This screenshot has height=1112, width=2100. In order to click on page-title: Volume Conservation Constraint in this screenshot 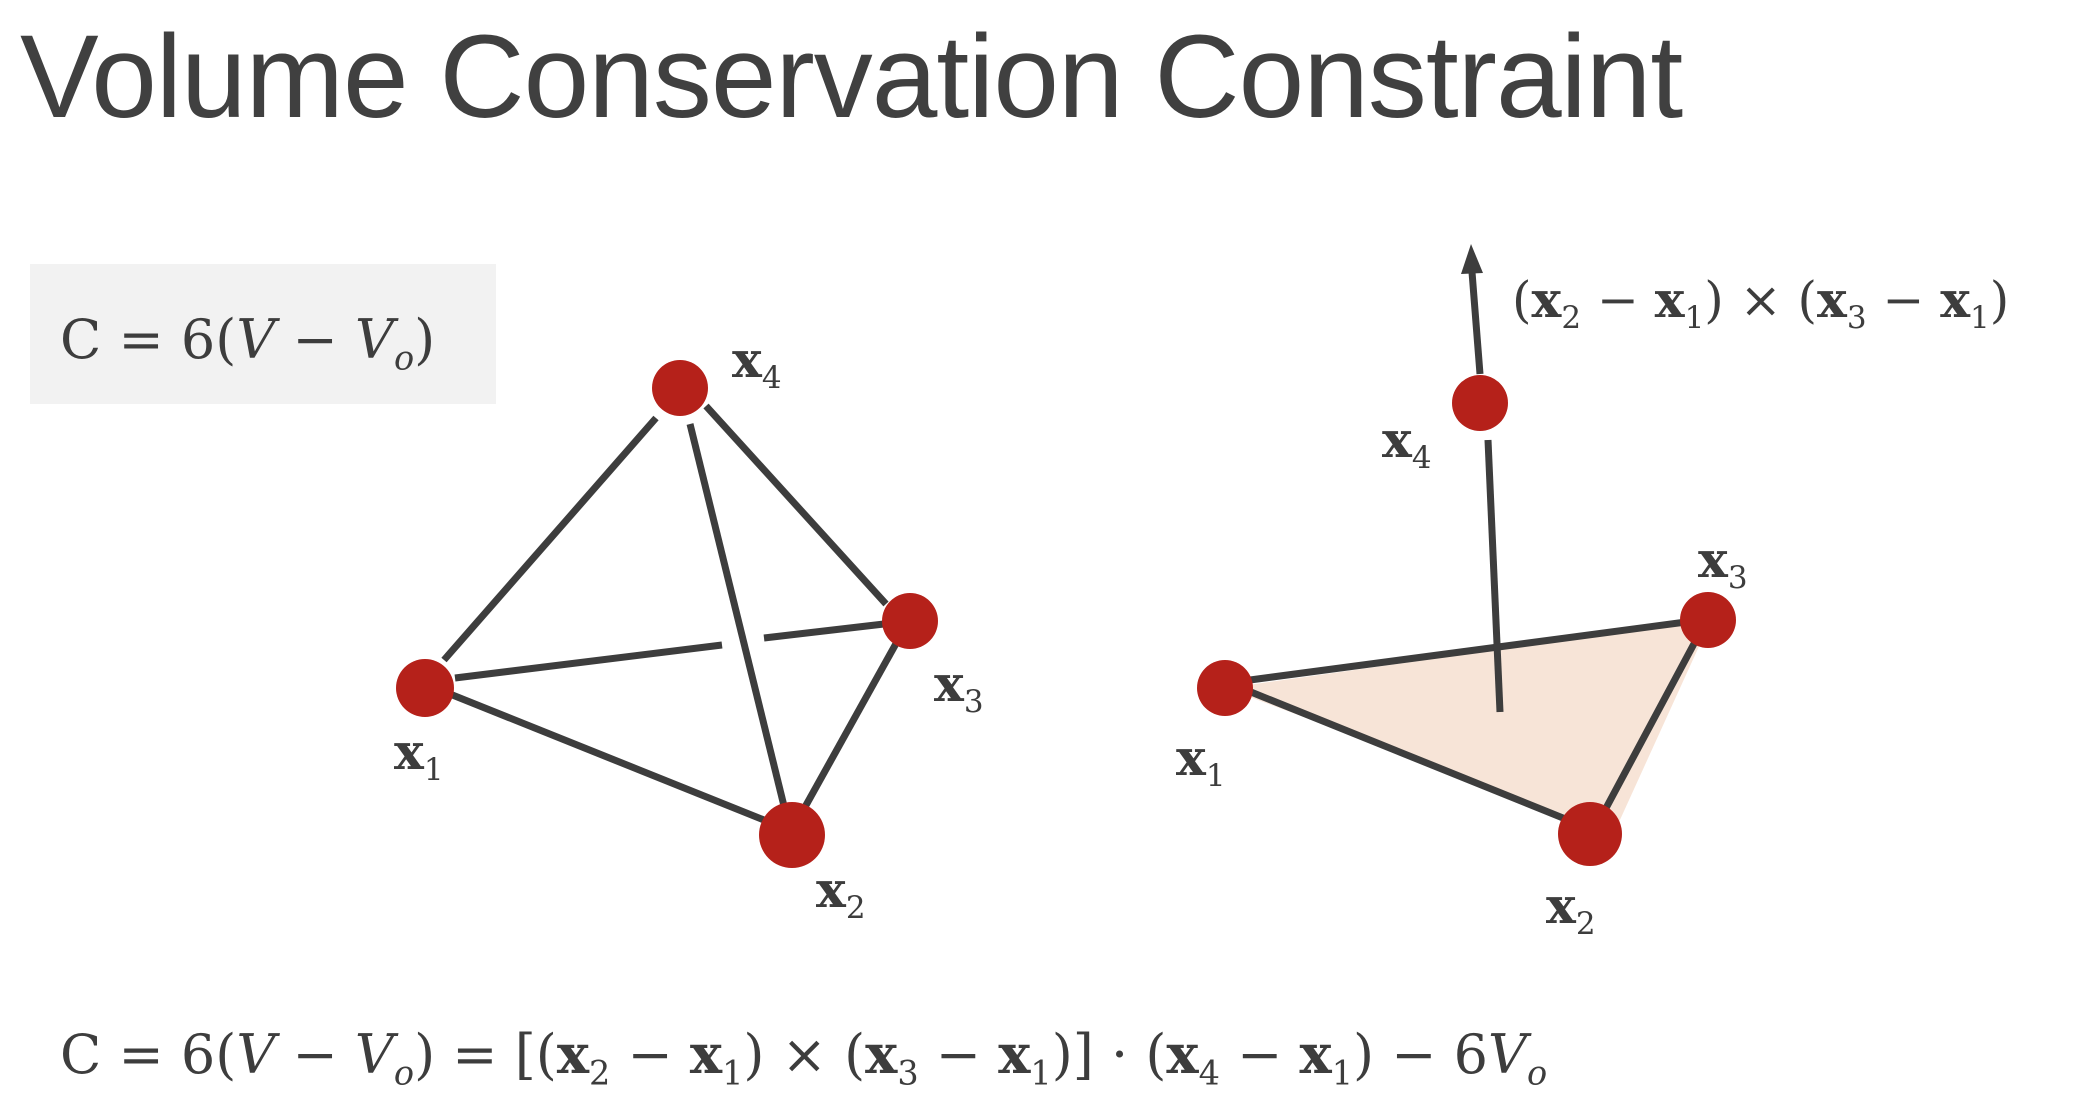, I will do `click(851, 77)`.